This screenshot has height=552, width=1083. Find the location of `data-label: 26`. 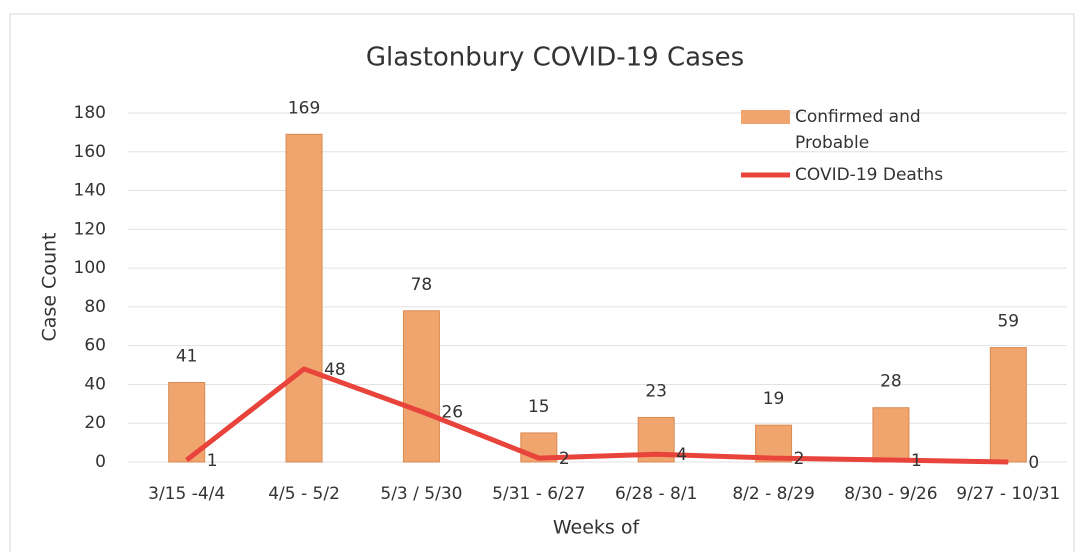

data-label: 26 is located at coordinates (452, 413).